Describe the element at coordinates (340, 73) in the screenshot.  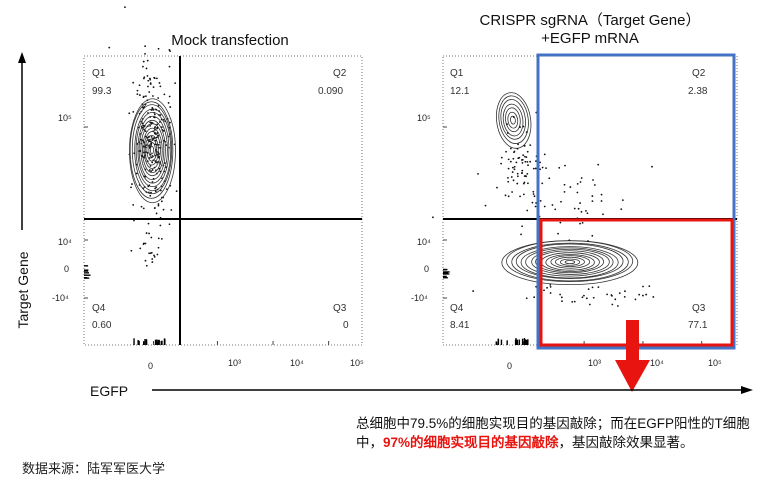
I see `chart-1-q2-name: Q2` at that location.